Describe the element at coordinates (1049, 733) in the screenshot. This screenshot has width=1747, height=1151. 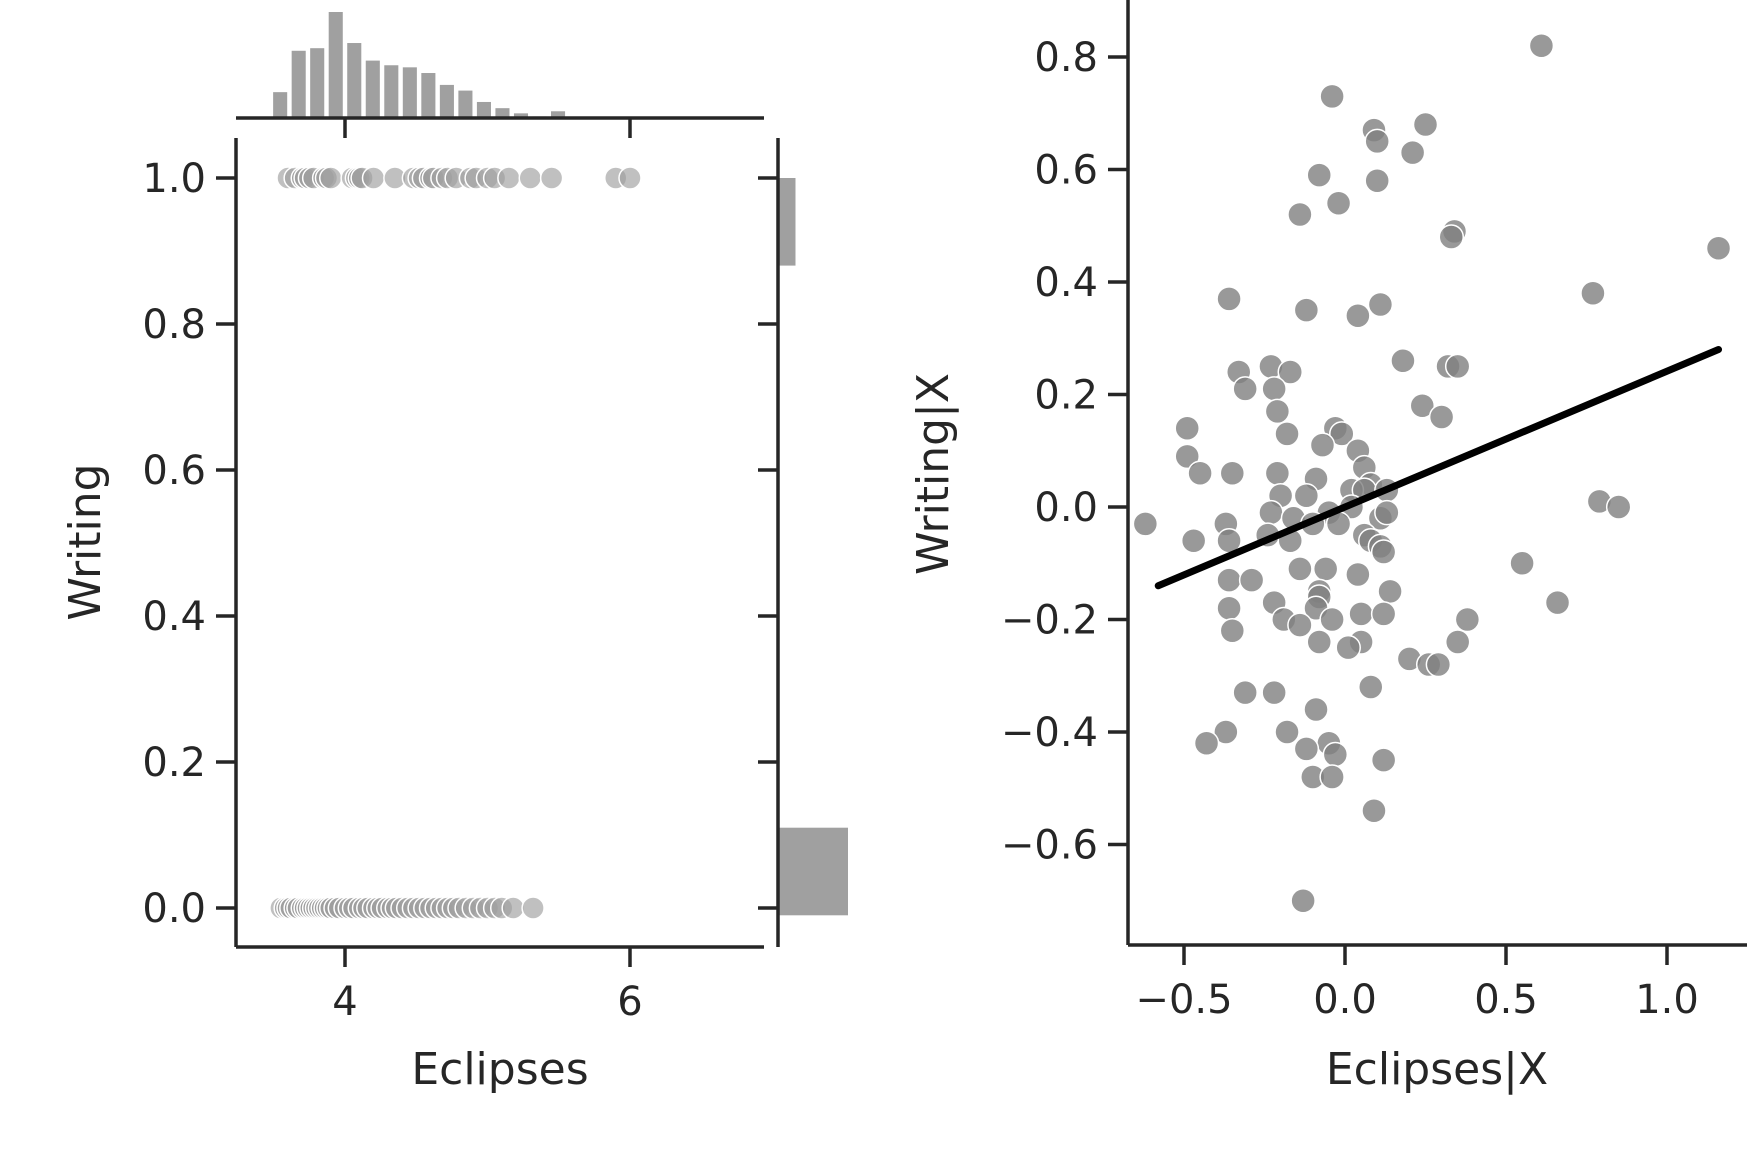
I see `partial-y-tick-label: −0.4` at that location.